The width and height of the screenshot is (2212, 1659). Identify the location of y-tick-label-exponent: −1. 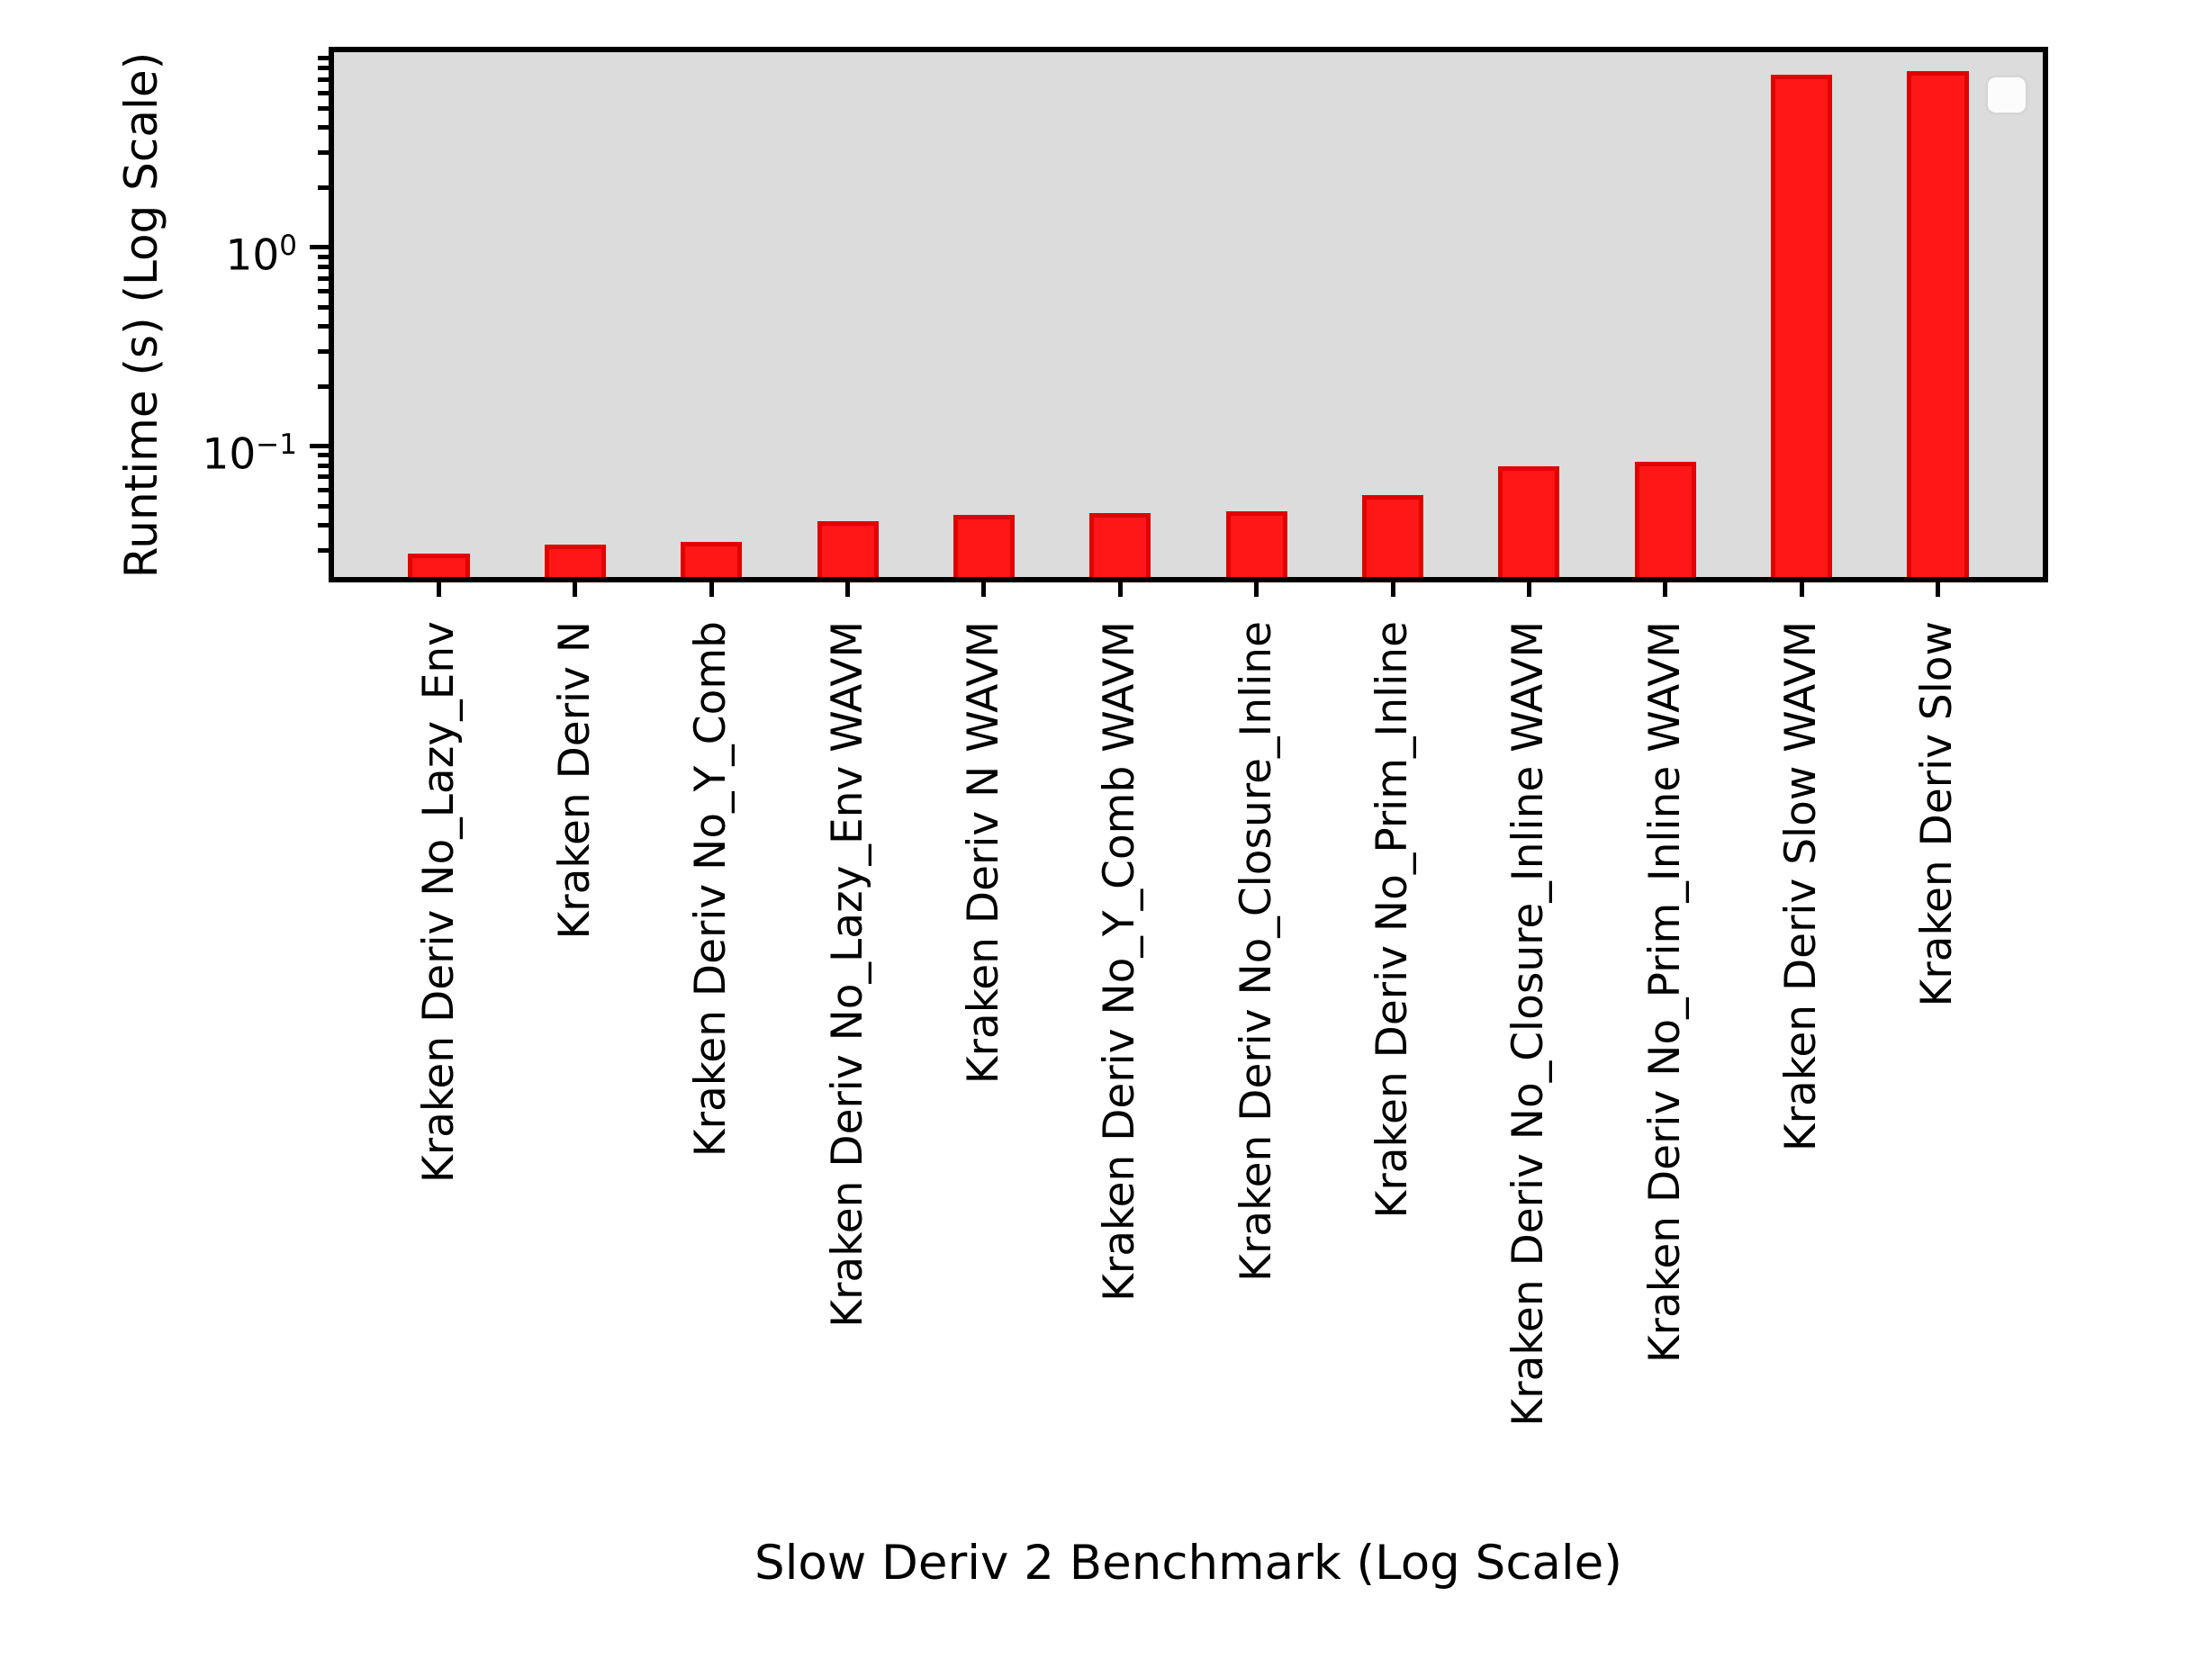
(276, 444).